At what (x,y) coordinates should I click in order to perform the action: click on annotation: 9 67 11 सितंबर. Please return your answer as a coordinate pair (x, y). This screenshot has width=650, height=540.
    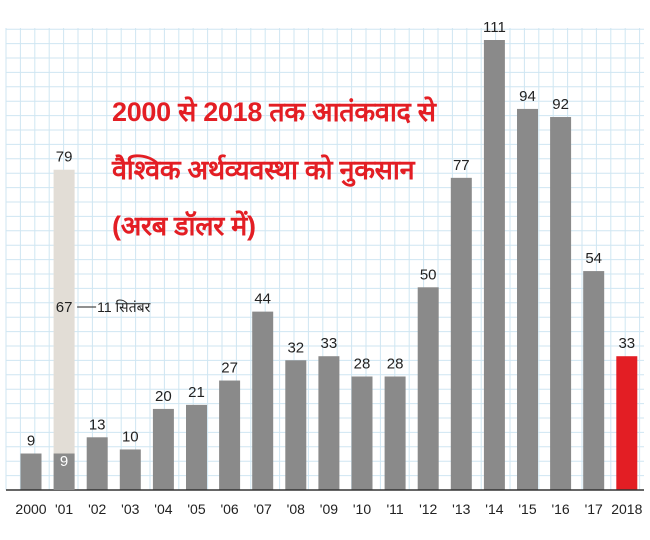
    Looking at the image, I should click on (102, 394).